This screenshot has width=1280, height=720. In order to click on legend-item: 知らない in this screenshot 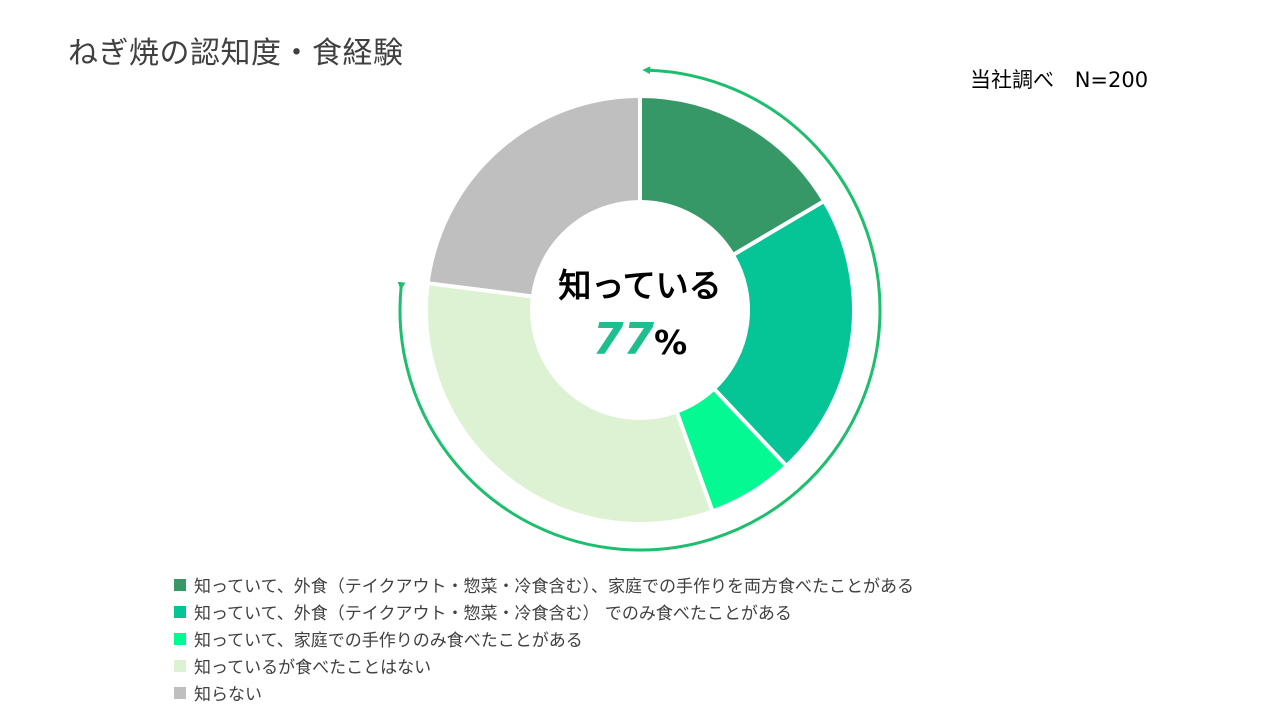, I will do `click(544, 692)`.